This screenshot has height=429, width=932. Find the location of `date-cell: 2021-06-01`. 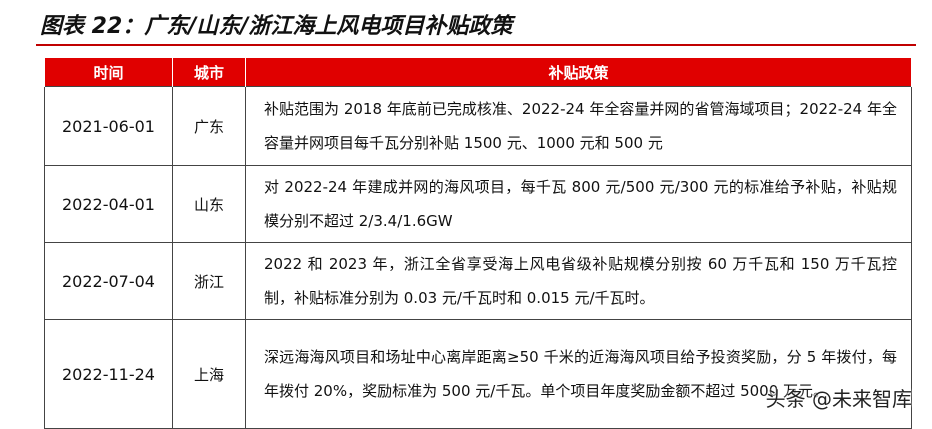

date-cell: 2021-06-01 is located at coordinates (108, 126).